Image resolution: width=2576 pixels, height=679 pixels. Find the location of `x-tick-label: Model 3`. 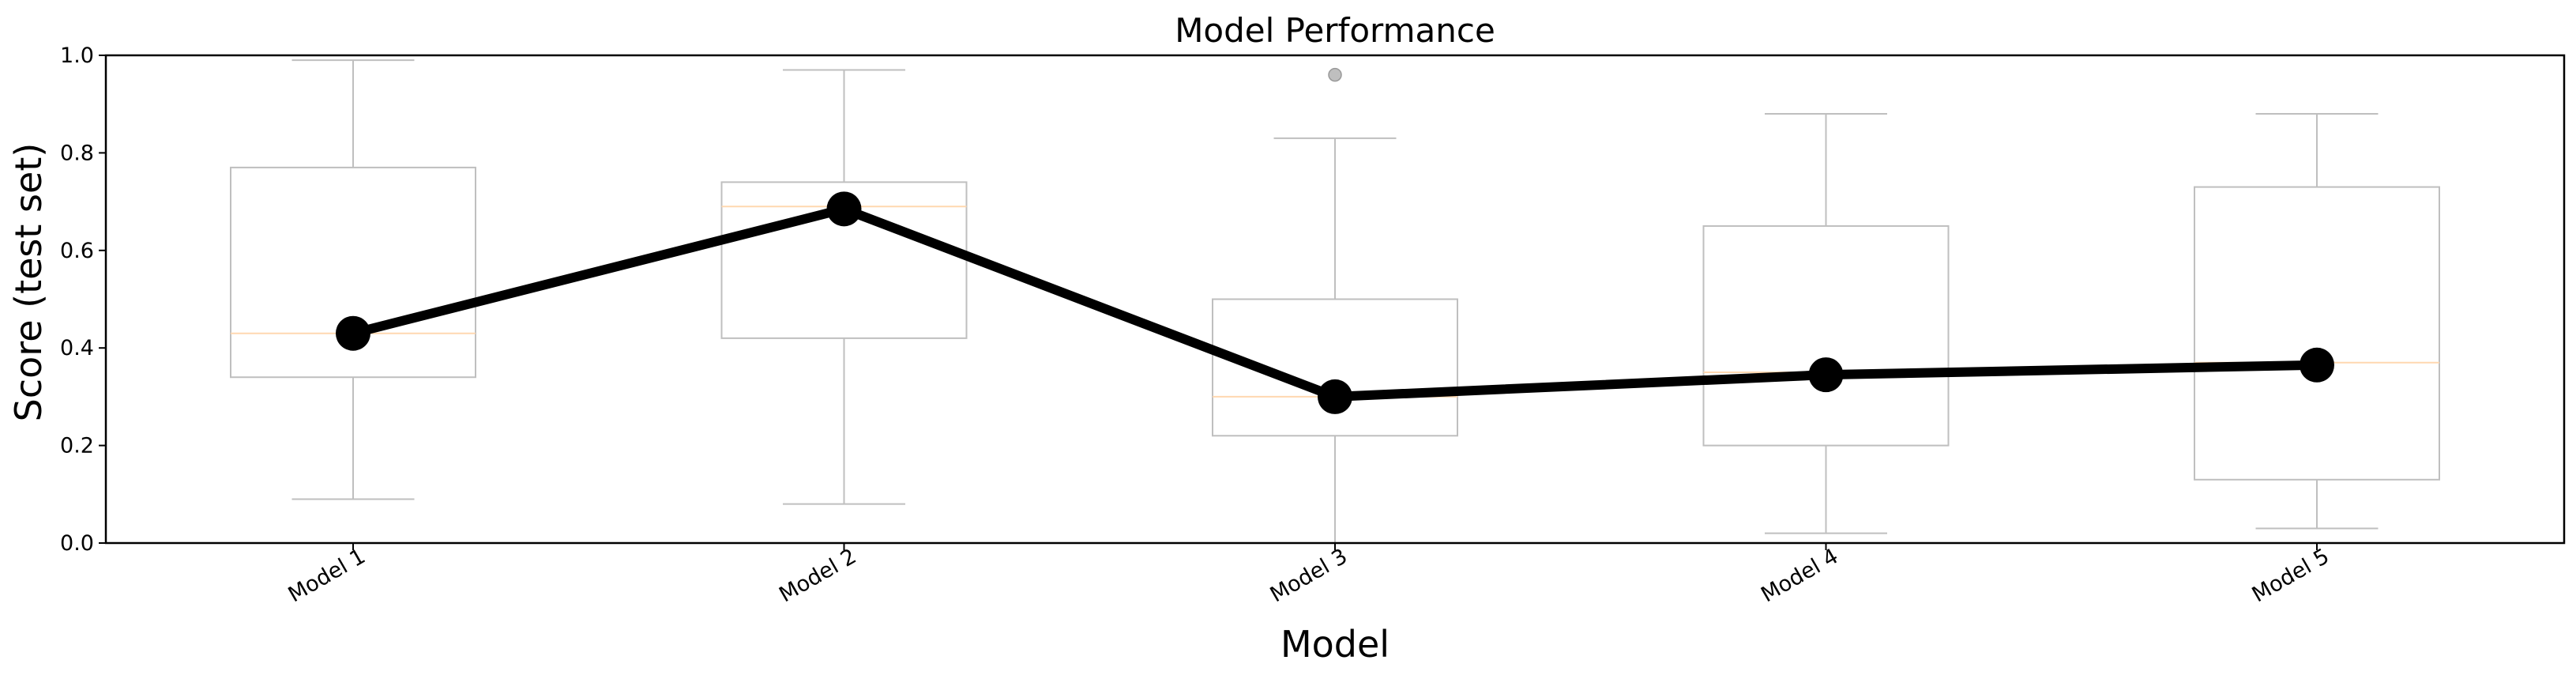

x-tick-label: Model 3 is located at coordinates (1309, 575).